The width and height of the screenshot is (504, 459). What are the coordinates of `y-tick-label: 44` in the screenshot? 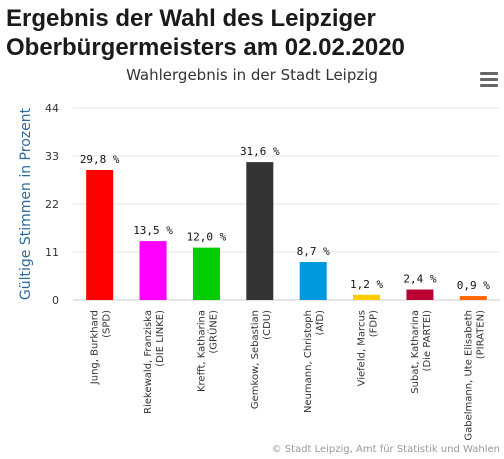 It's located at (52, 108).